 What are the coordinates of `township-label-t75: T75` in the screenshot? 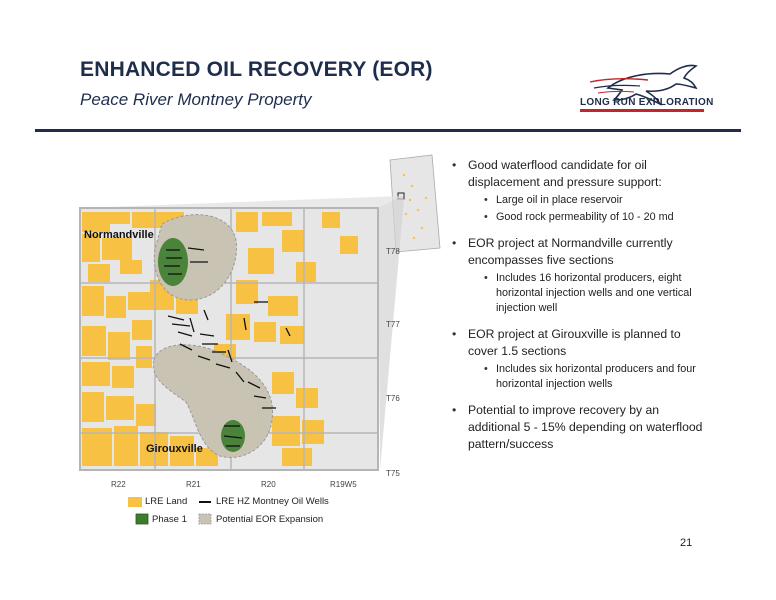 It's located at (393, 473).